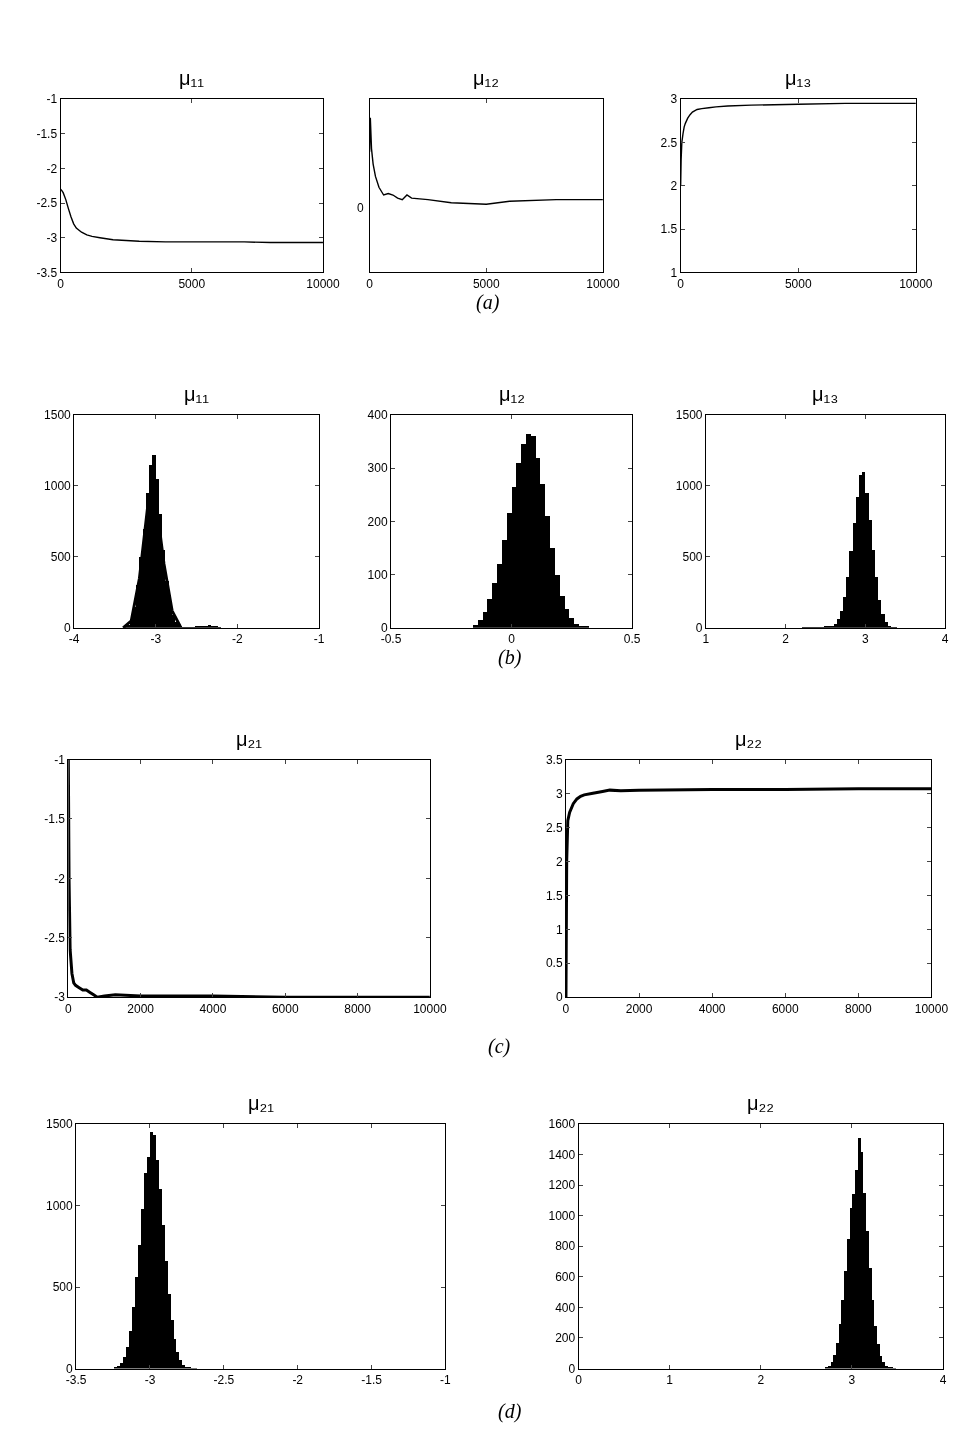 This screenshot has height=1432, width=963. Describe the element at coordinates (224, 1379) in the screenshot. I see `x-tick-label: -2.5` at that location.